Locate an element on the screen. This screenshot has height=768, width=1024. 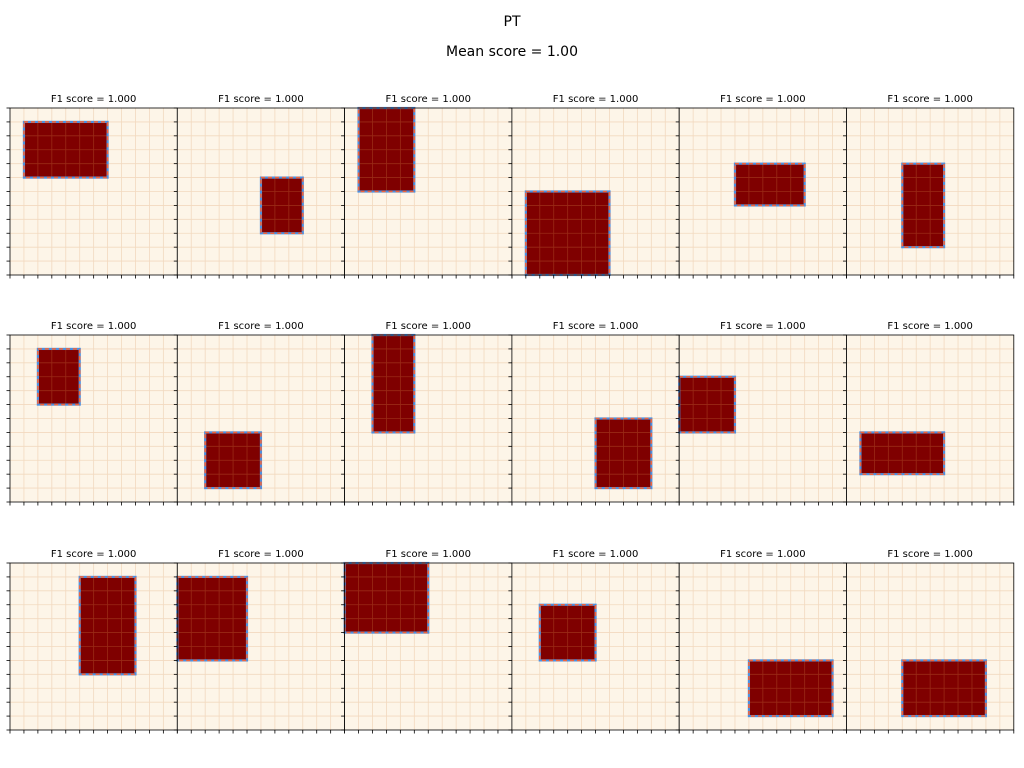
panel-11: F1 score = 1.000 is located at coordinates (761, 413).